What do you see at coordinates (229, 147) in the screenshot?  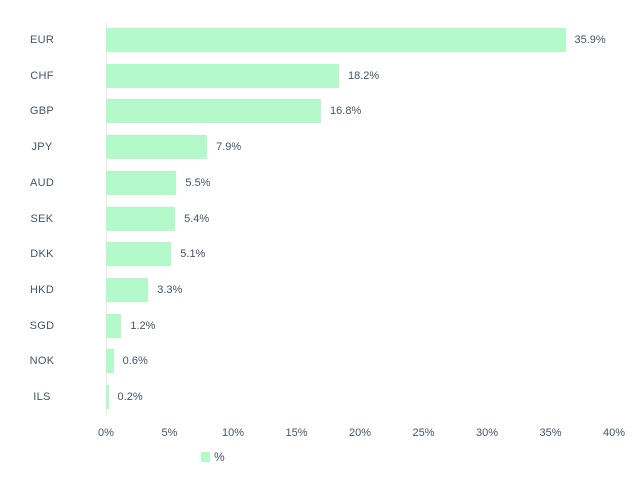 I see `value-label: 7.9%` at bounding box center [229, 147].